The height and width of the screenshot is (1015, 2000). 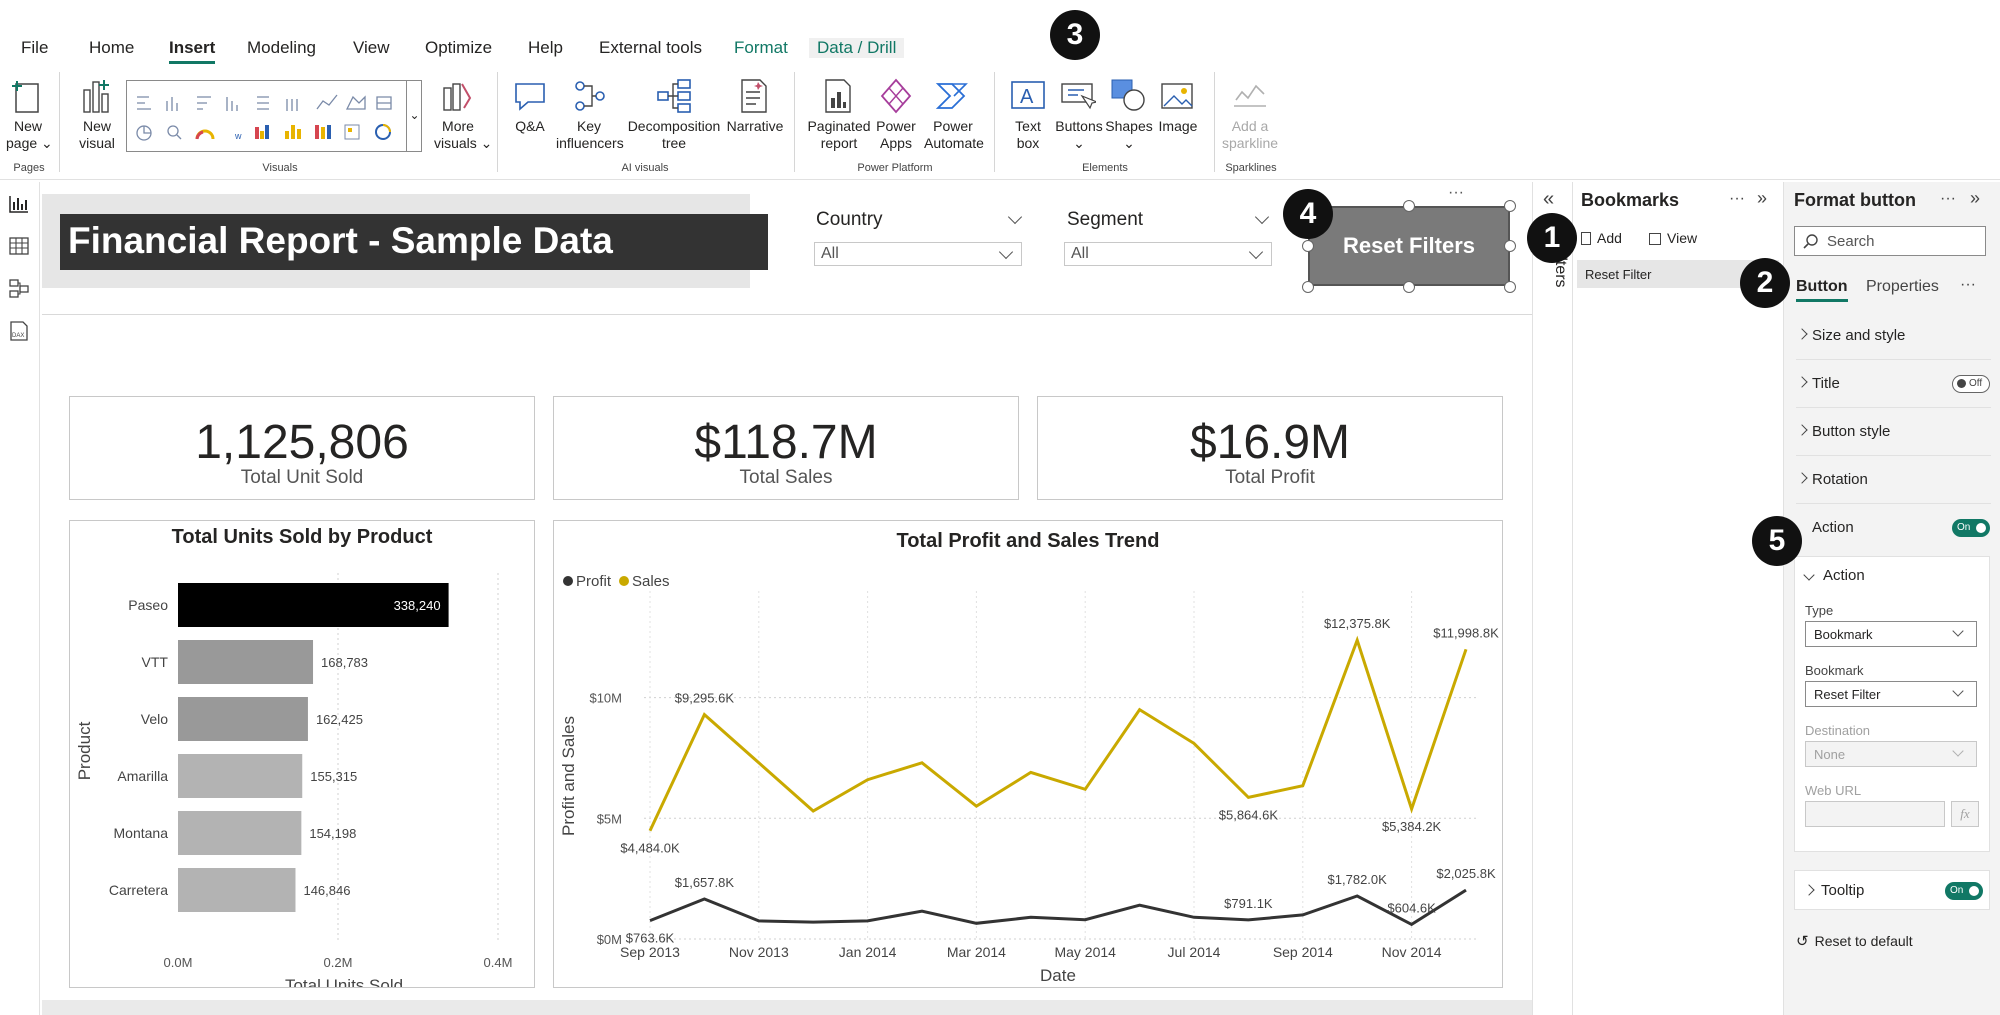 I want to click on bar-data-label: 146,846, so click(x=326, y=890).